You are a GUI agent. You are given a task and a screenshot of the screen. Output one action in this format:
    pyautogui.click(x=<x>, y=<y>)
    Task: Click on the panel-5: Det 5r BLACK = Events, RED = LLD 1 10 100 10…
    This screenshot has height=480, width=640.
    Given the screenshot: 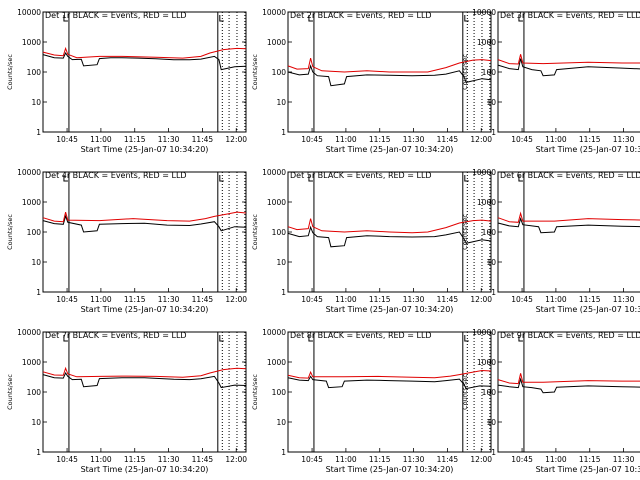 What is the action you would take?
    pyautogui.click(x=371, y=241)
    